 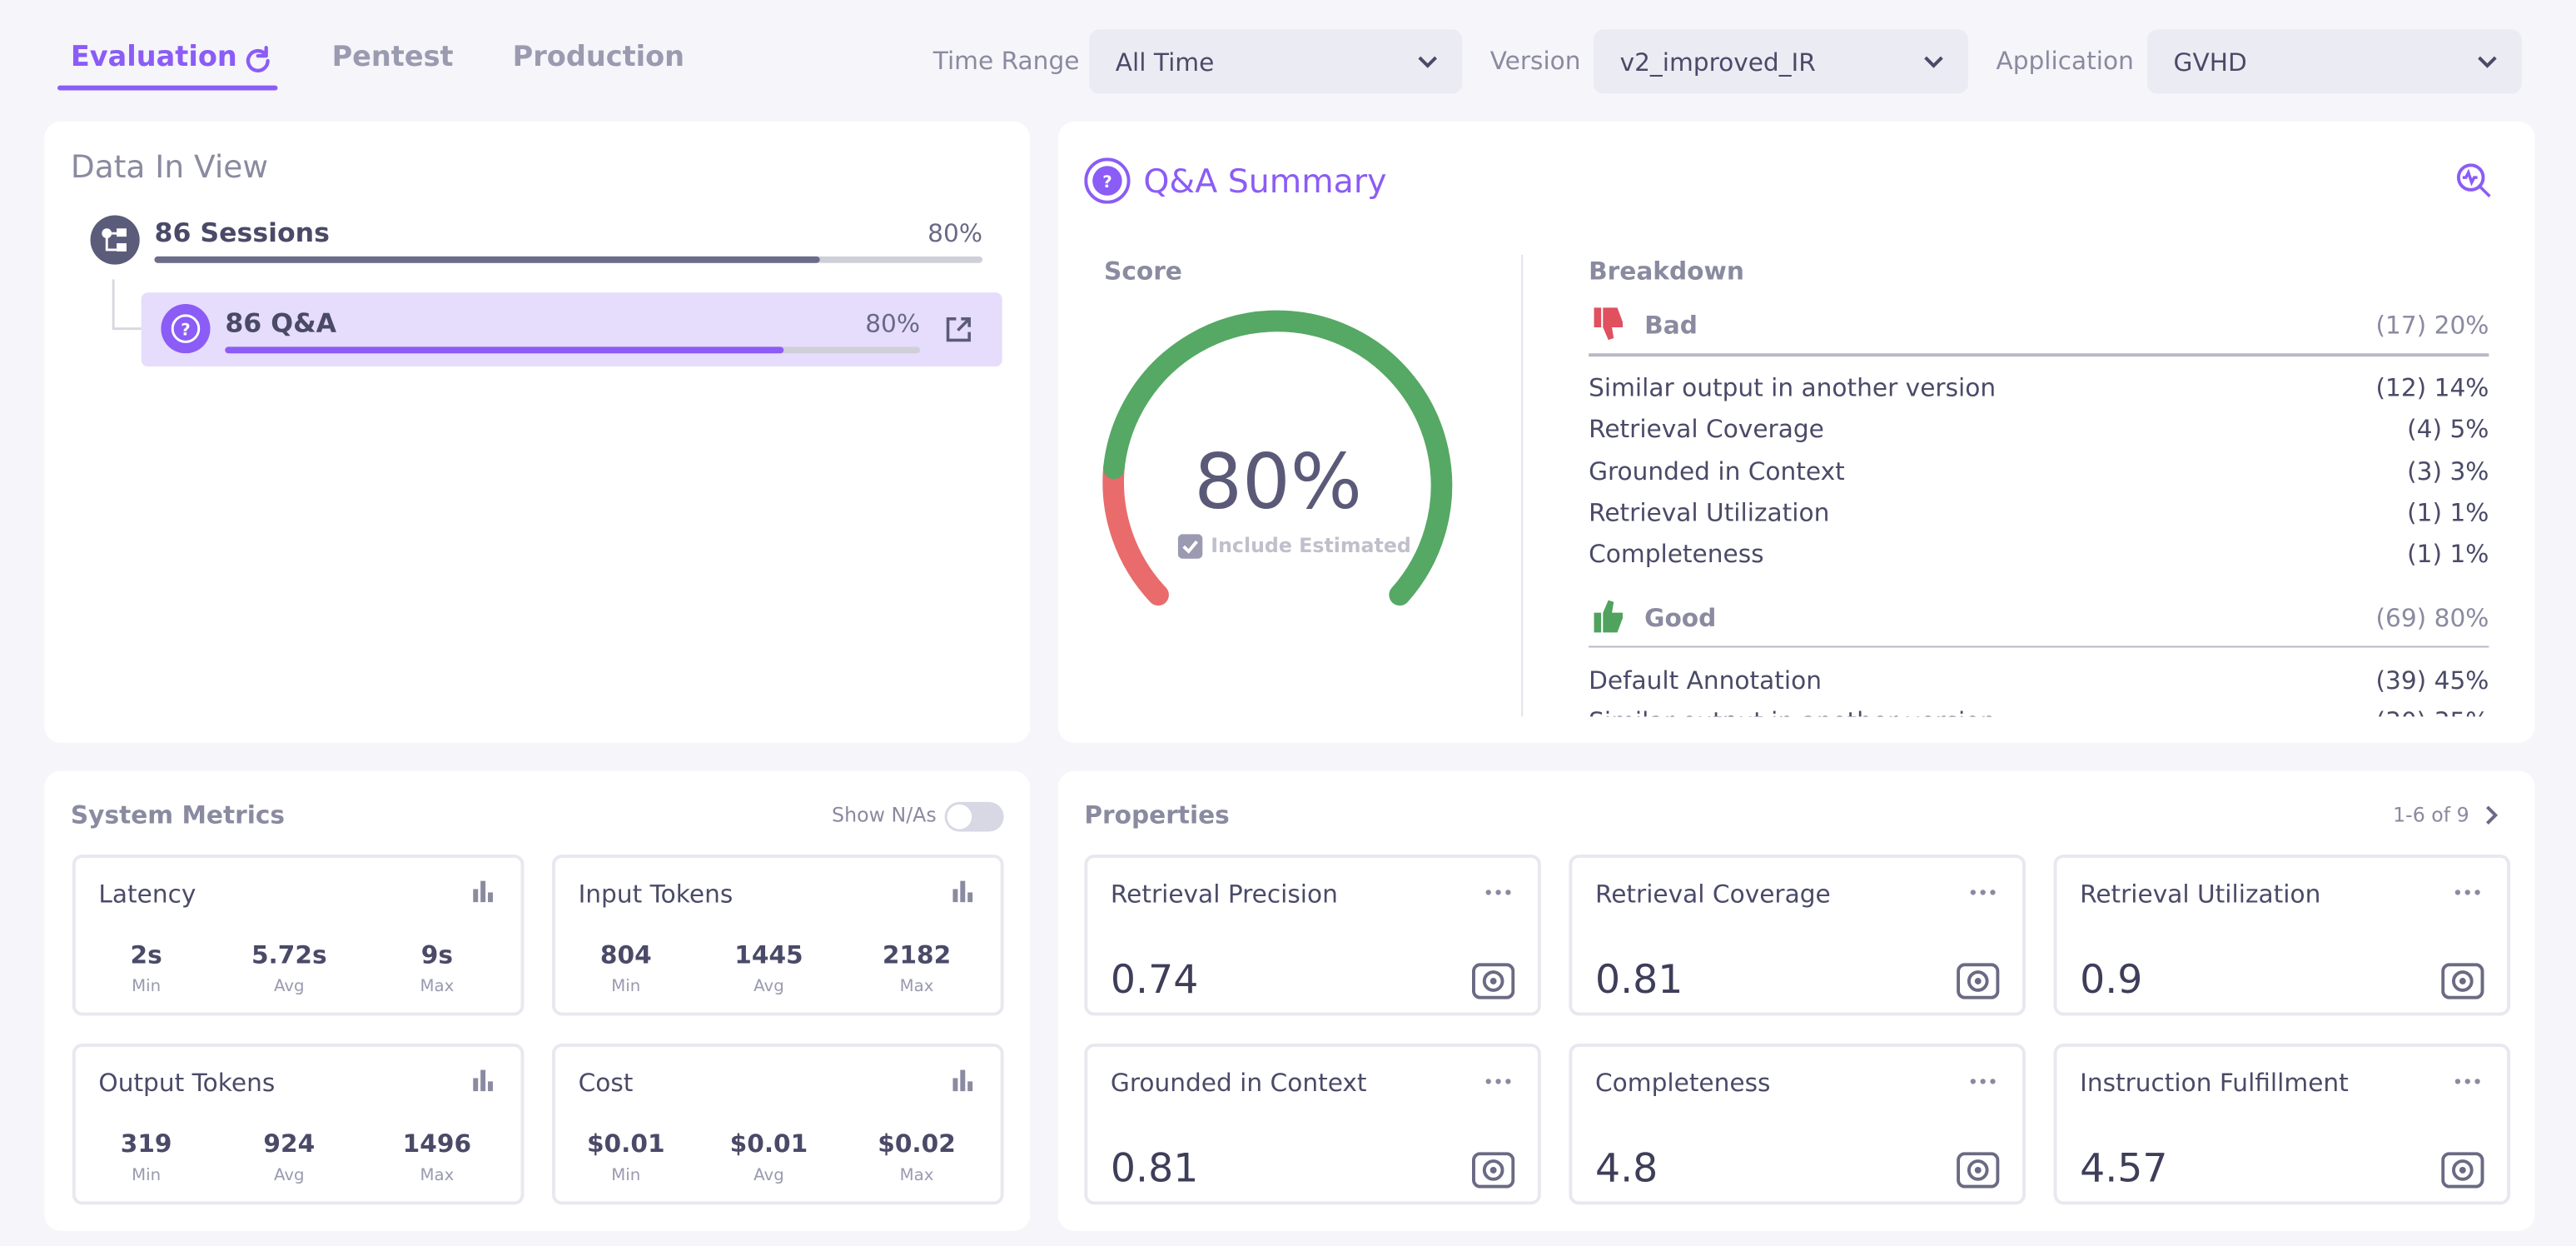 What do you see at coordinates (2334, 61) in the screenshot?
I see `dropdown: GVHD` at bounding box center [2334, 61].